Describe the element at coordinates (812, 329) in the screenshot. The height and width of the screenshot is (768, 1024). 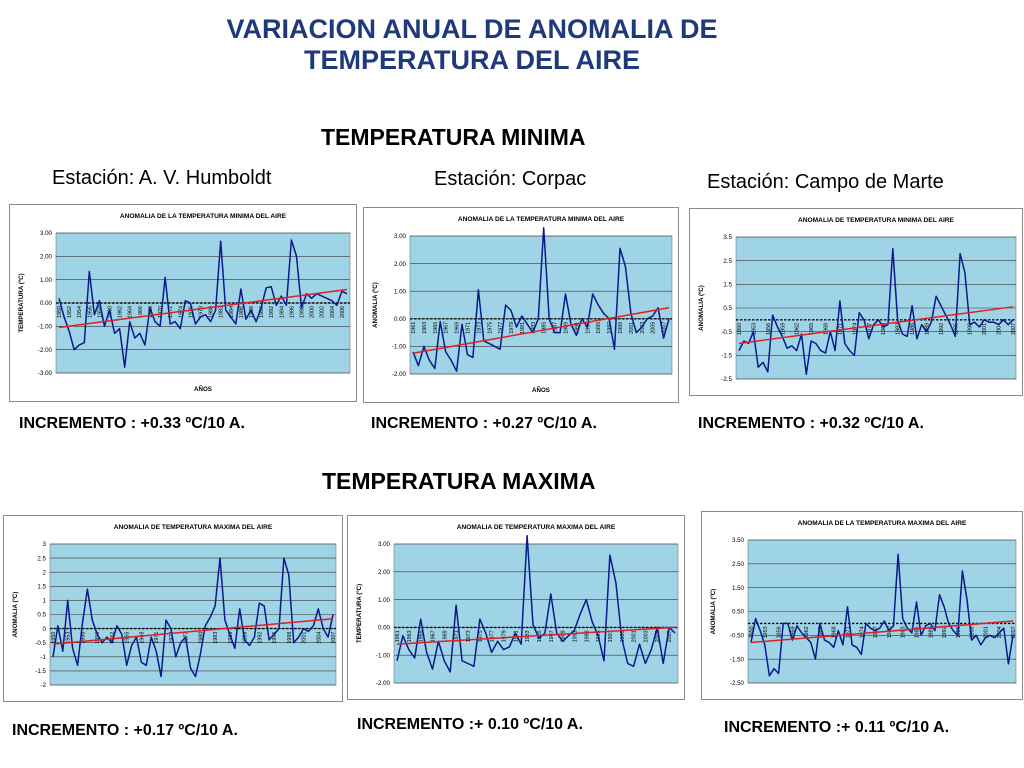
I see `x-tick-label: 1965` at that location.